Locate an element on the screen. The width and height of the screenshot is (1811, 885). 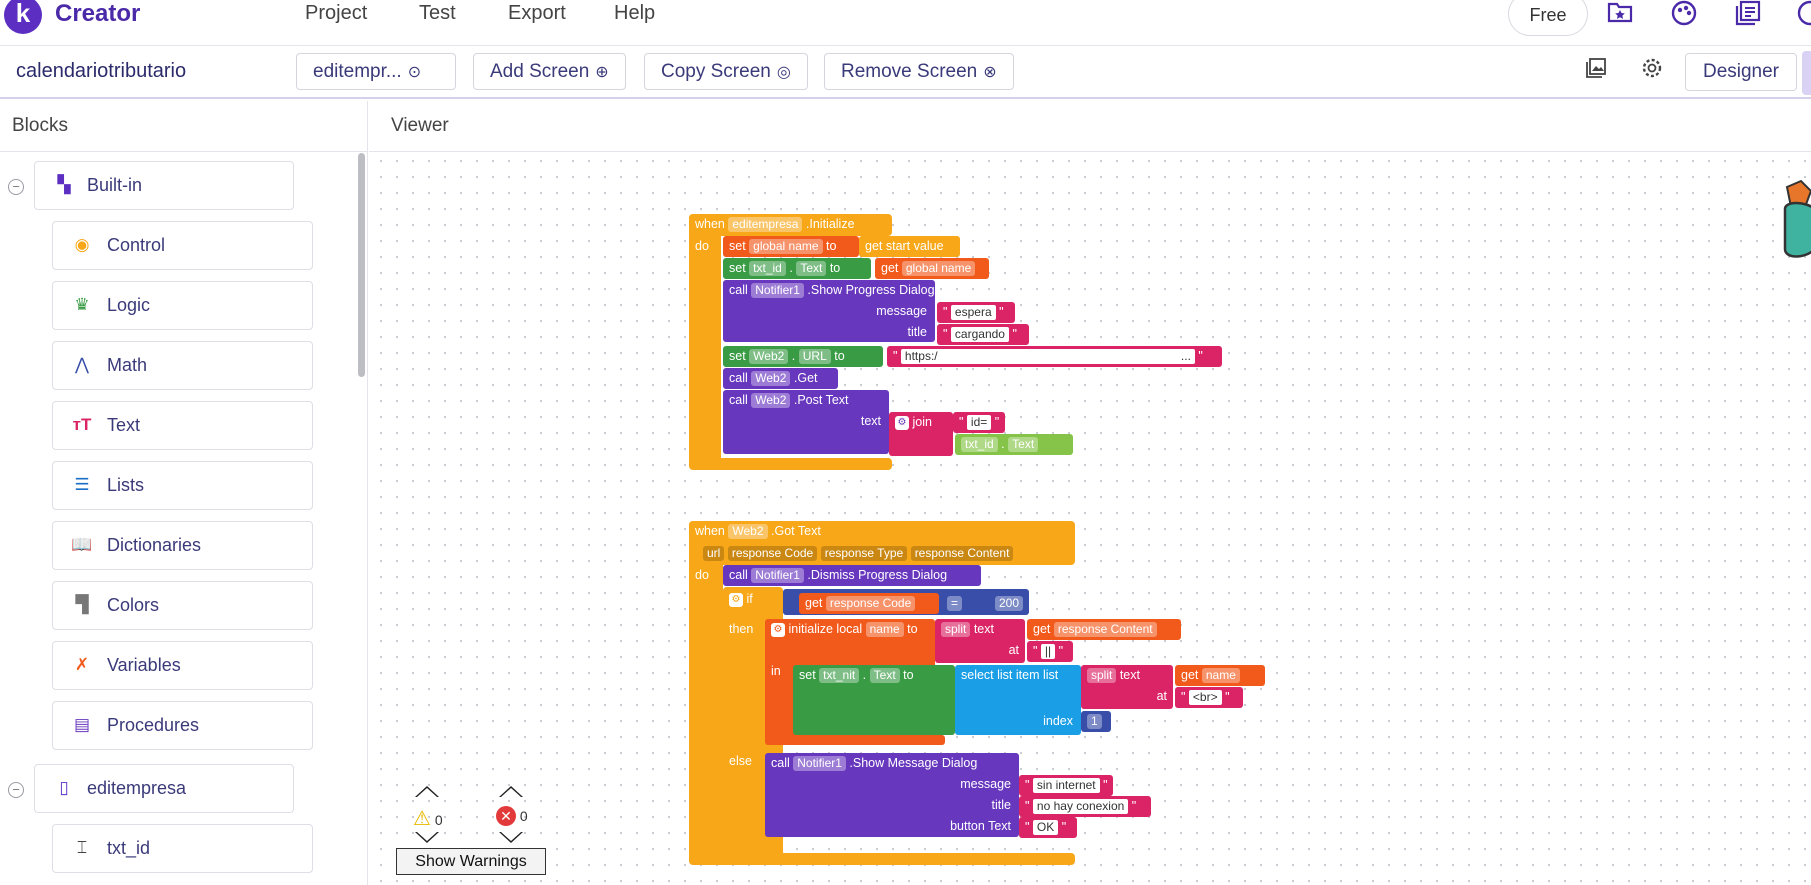
param-response-type: response Type is located at coordinates (864, 553).